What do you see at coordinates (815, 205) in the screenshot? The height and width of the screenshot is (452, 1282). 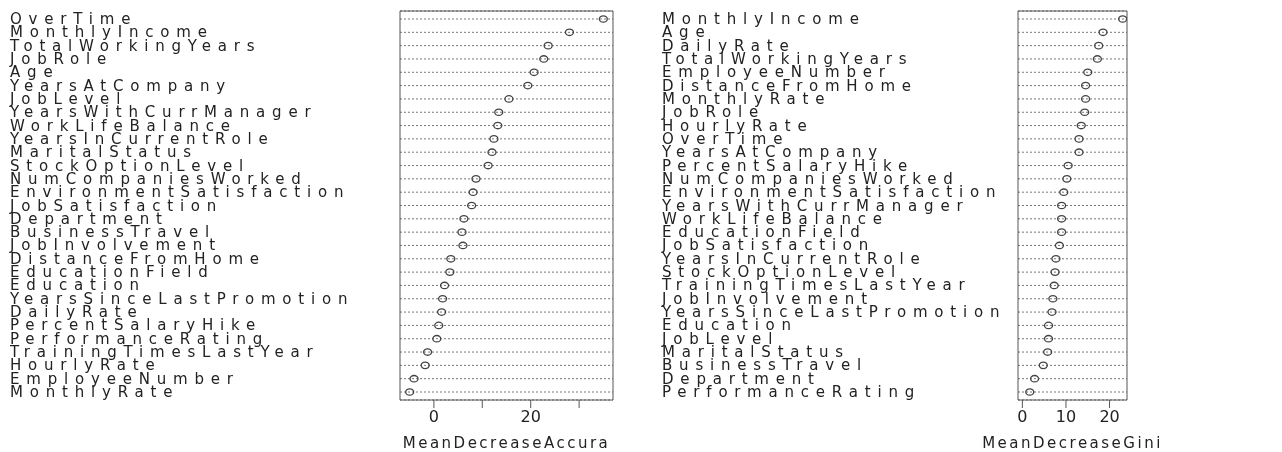 I see `y-tick-label: YearsWithCurrManager` at bounding box center [815, 205].